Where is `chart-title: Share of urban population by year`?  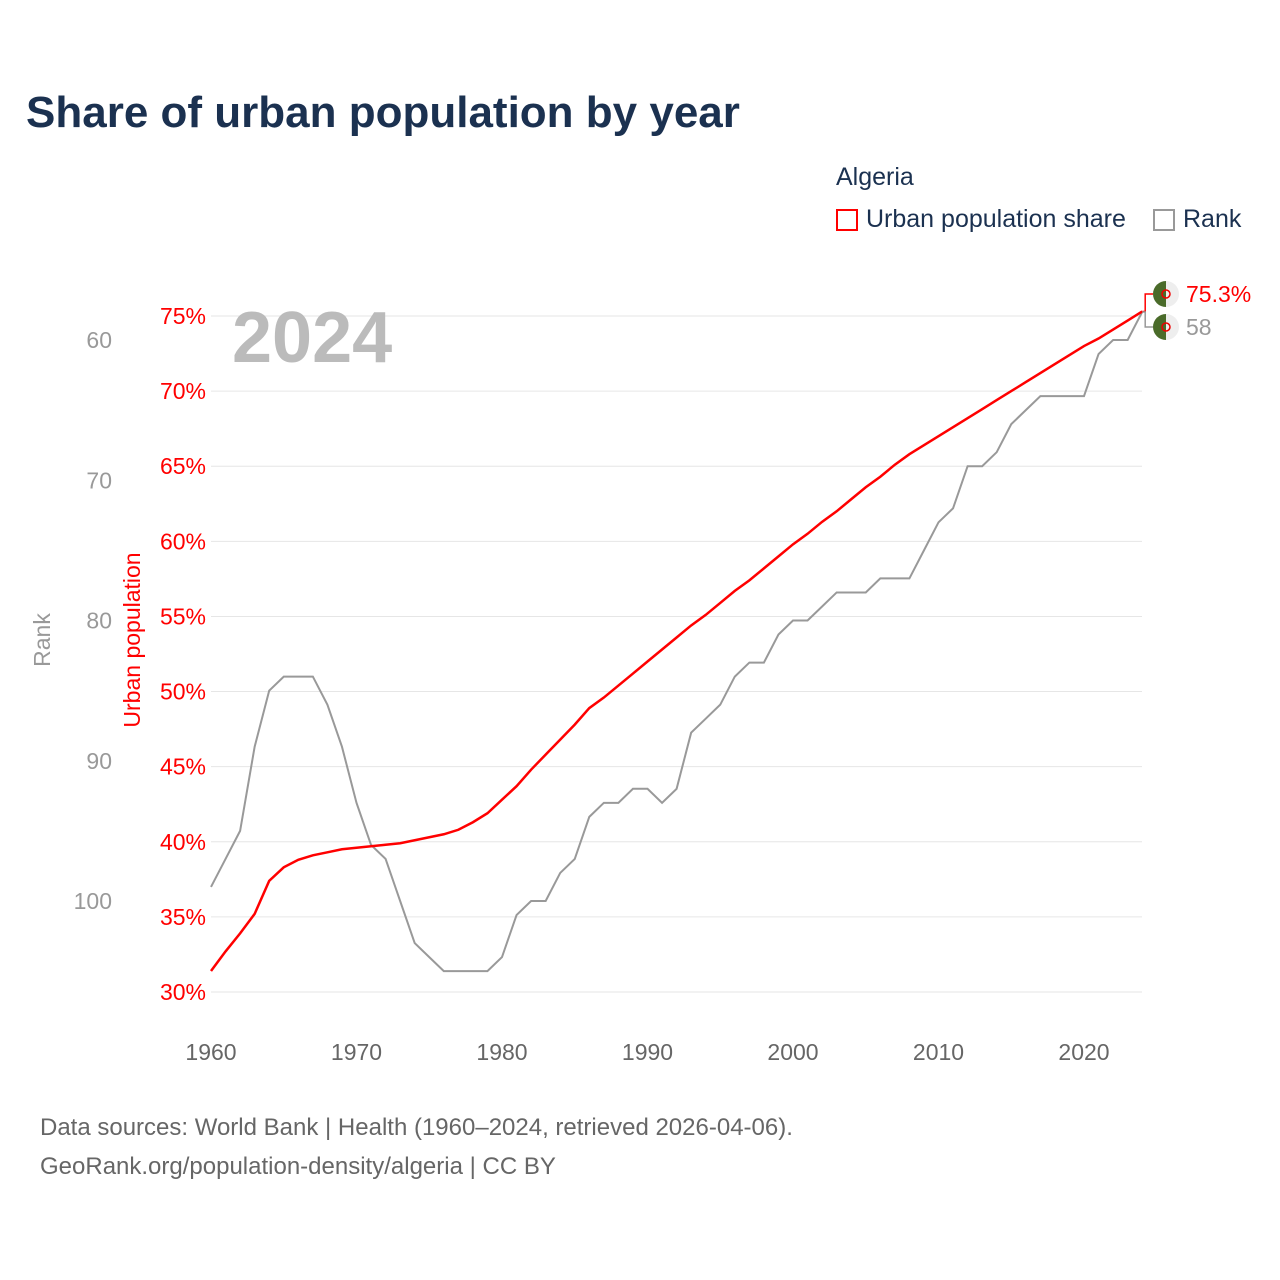 chart-title: Share of urban population by year is located at coordinates (383, 112).